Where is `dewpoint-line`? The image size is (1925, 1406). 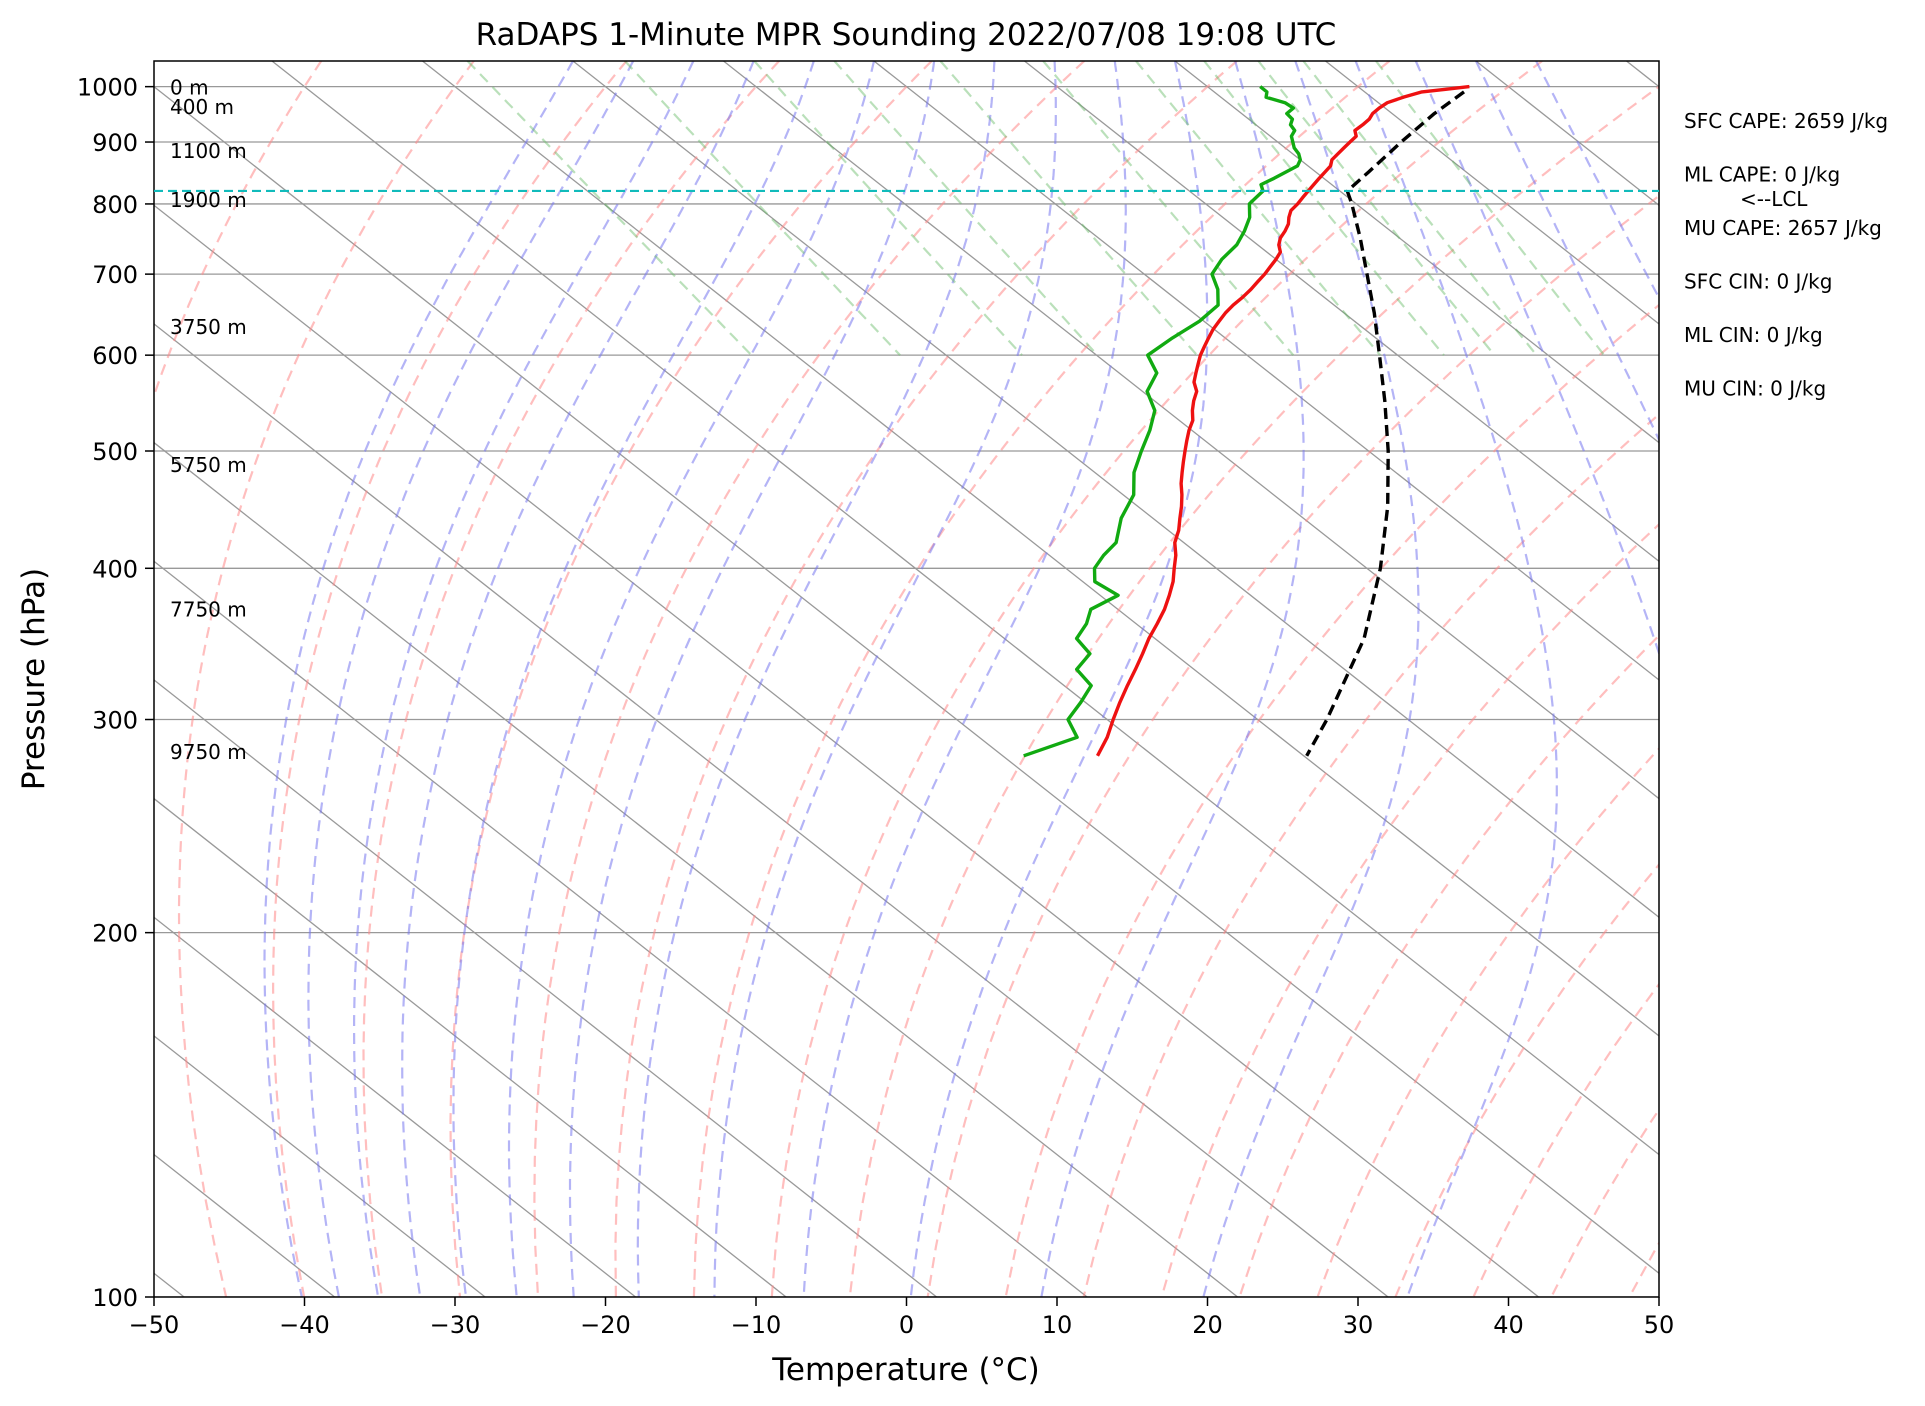
dewpoint-line is located at coordinates (1162, 421).